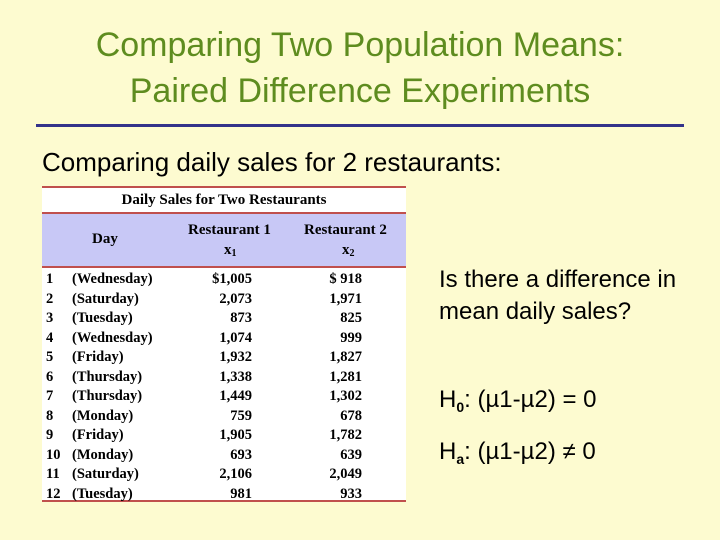 Image resolution: width=720 pixels, height=540 pixels. I want to click on header-x2-sub: 2, so click(352, 253).